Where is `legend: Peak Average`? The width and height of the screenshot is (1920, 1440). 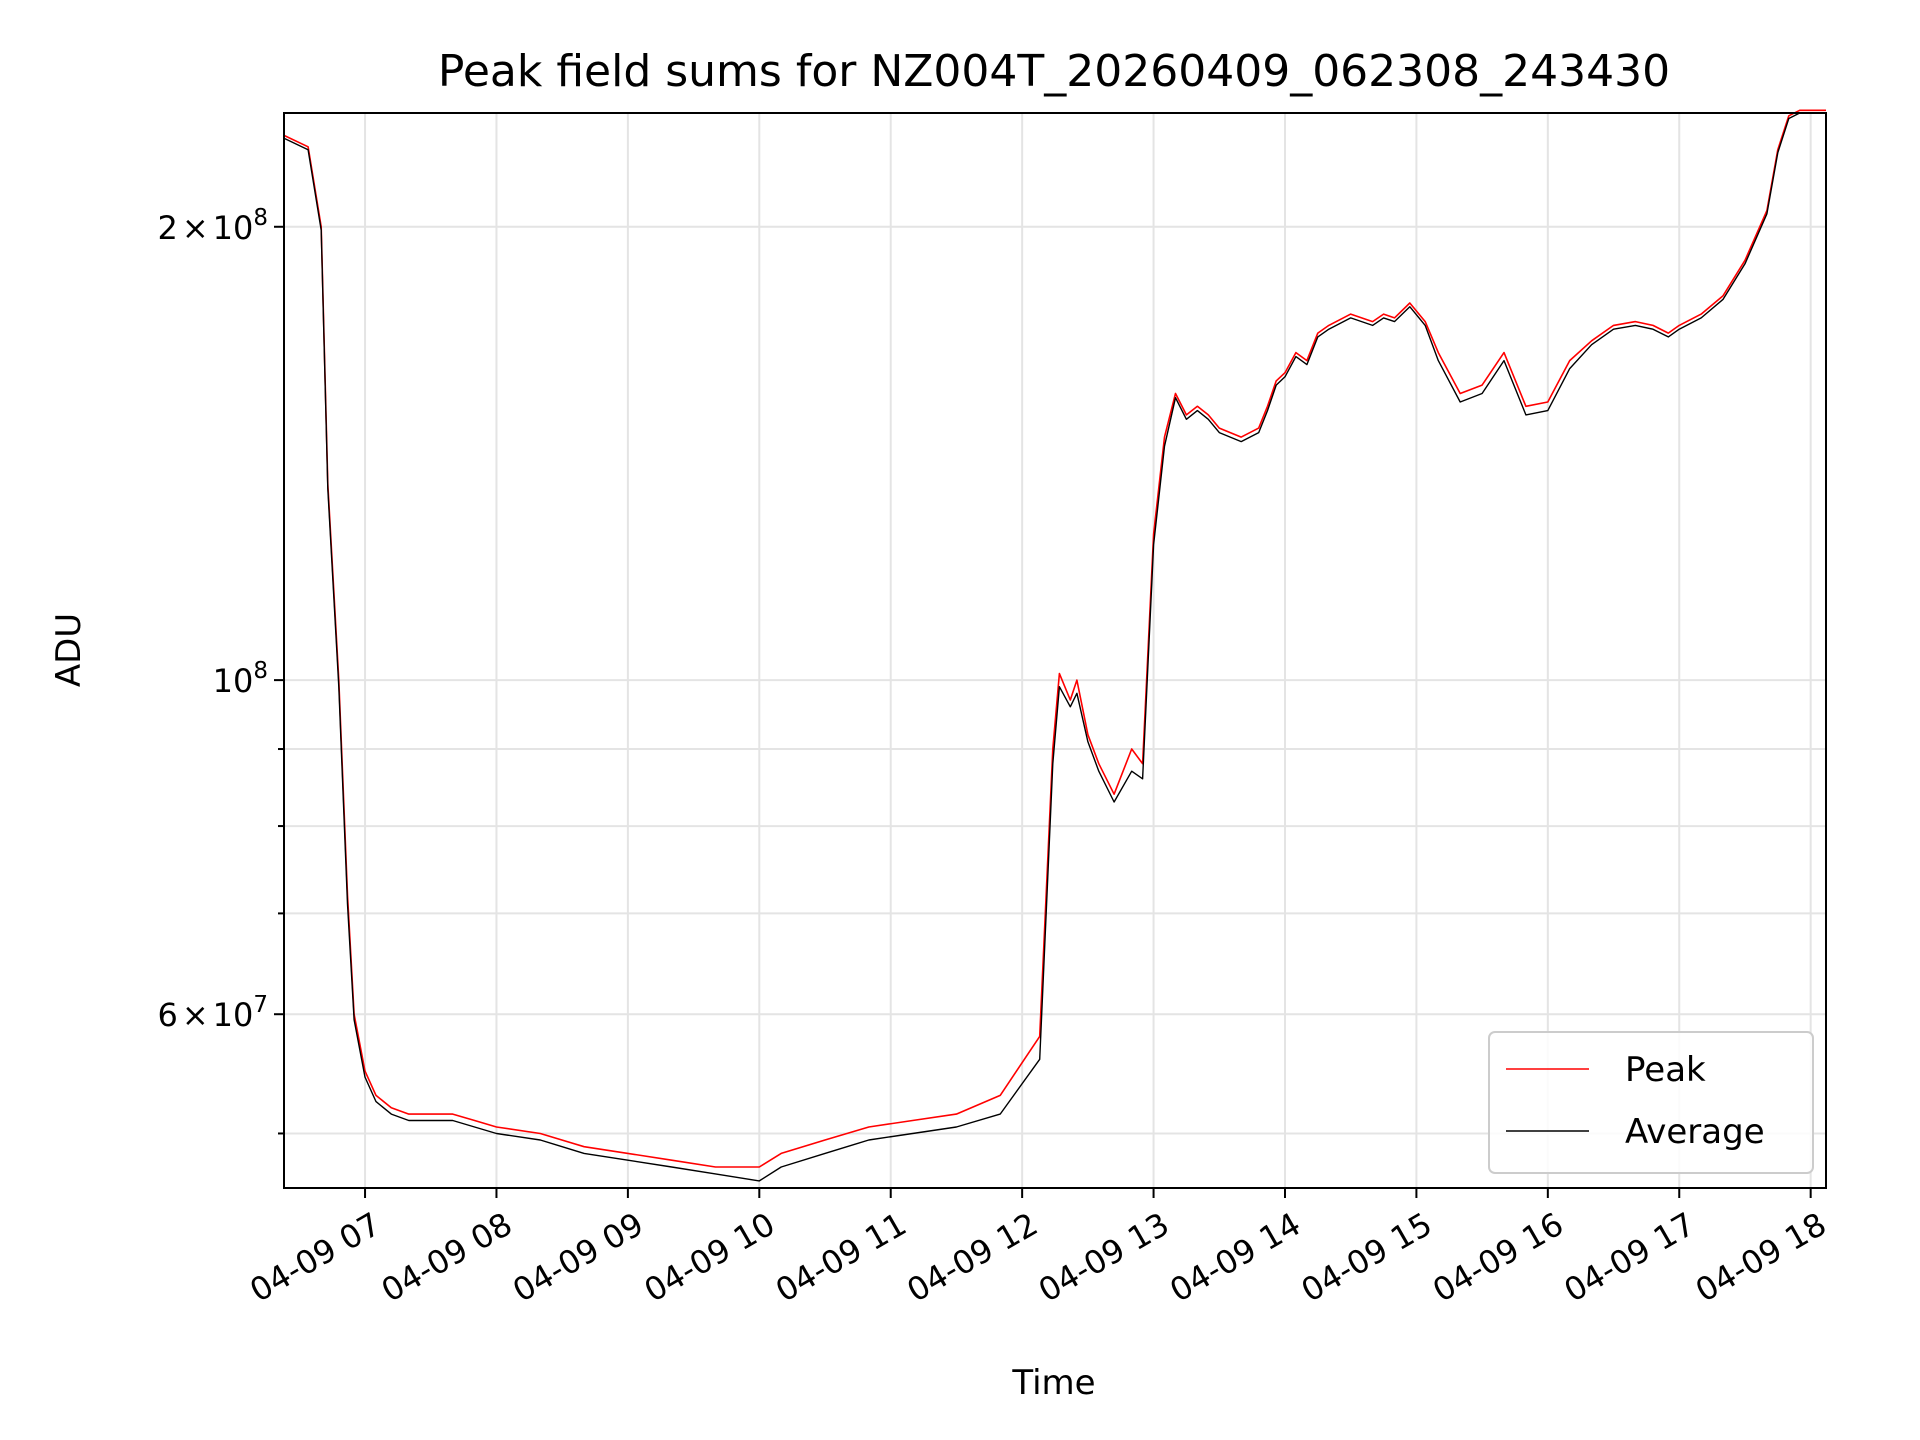 legend: Peak Average is located at coordinates (1651, 1102).